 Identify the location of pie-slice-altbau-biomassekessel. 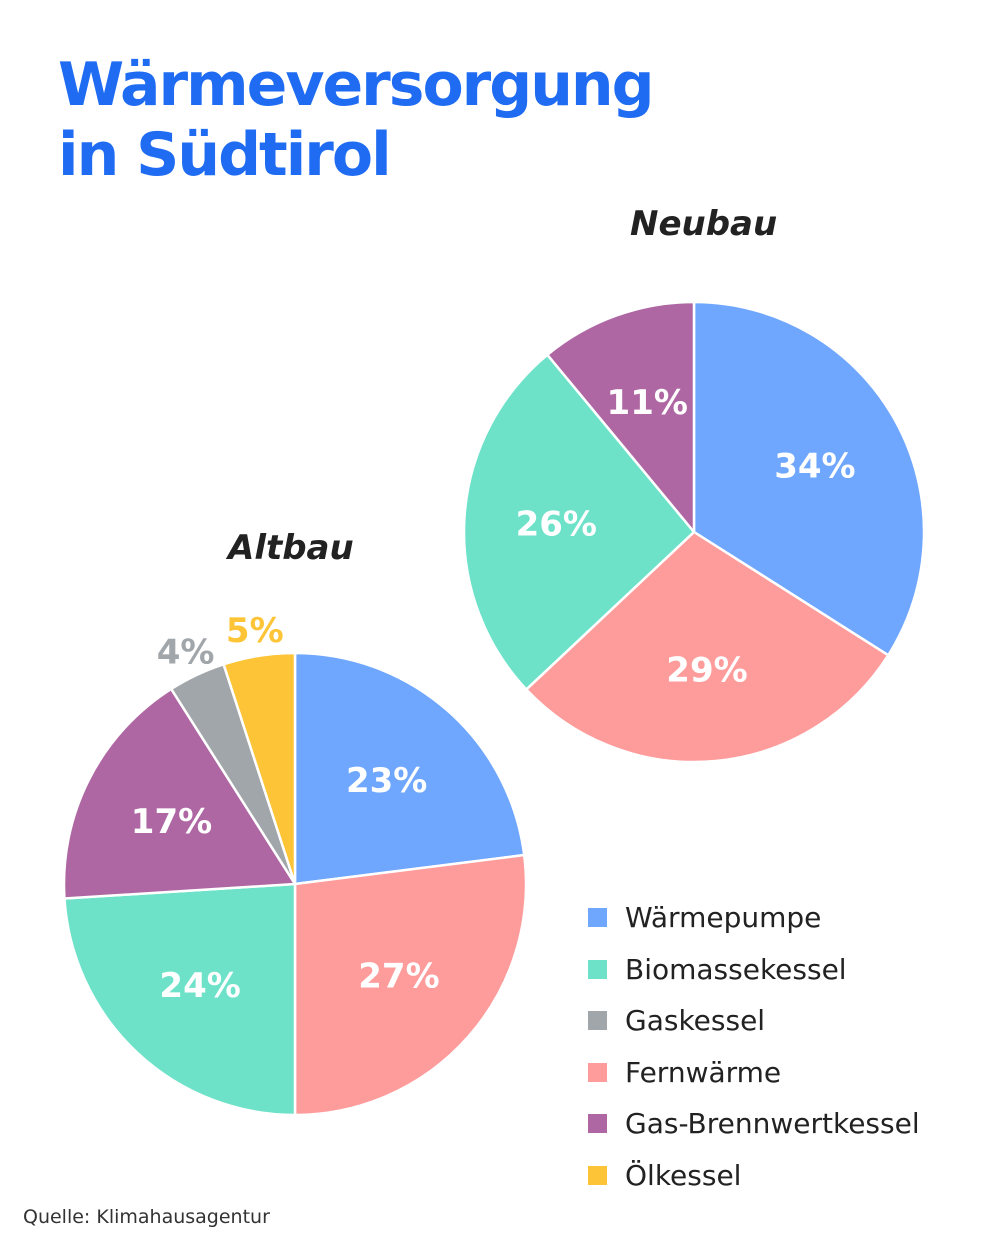
(180, 999).